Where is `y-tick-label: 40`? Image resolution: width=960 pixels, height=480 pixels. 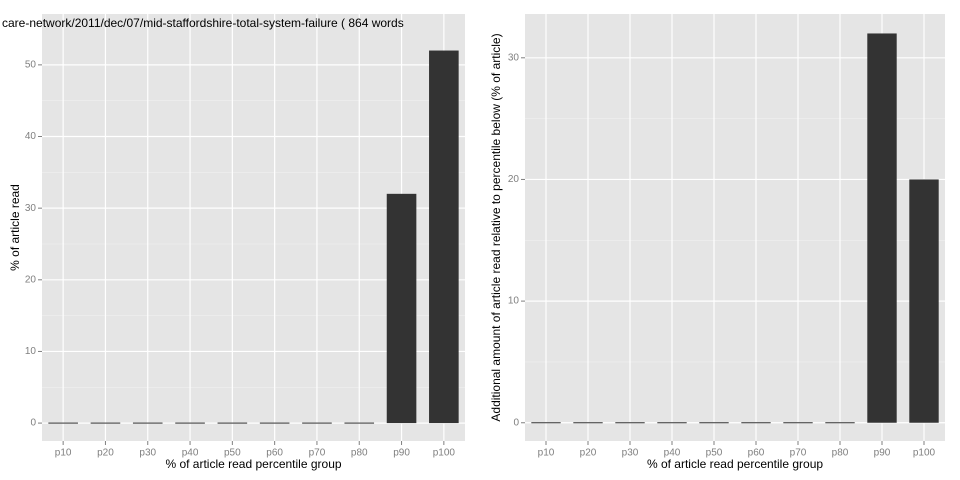 y-tick-label: 40 is located at coordinates (31, 136).